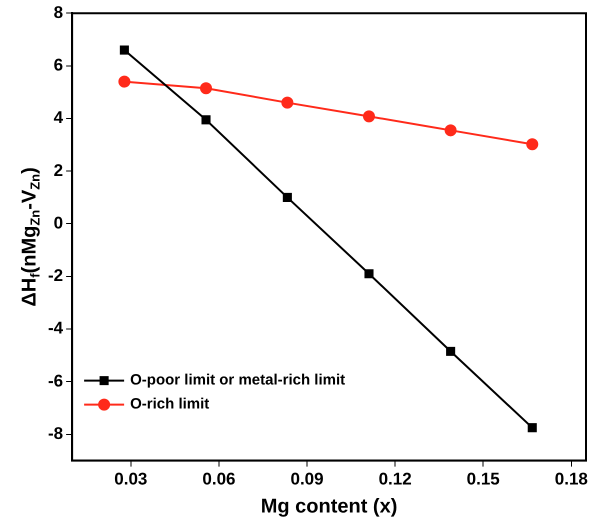  What do you see at coordinates (131, 478) in the screenshot?
I see `x-tick-label: 0.03` at bounding box center [131, 478].